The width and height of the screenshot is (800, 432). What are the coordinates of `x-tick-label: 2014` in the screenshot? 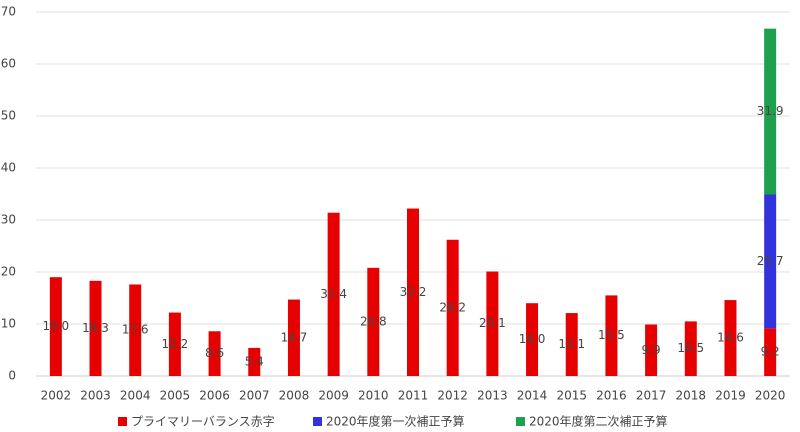 It's located at (532, 396).